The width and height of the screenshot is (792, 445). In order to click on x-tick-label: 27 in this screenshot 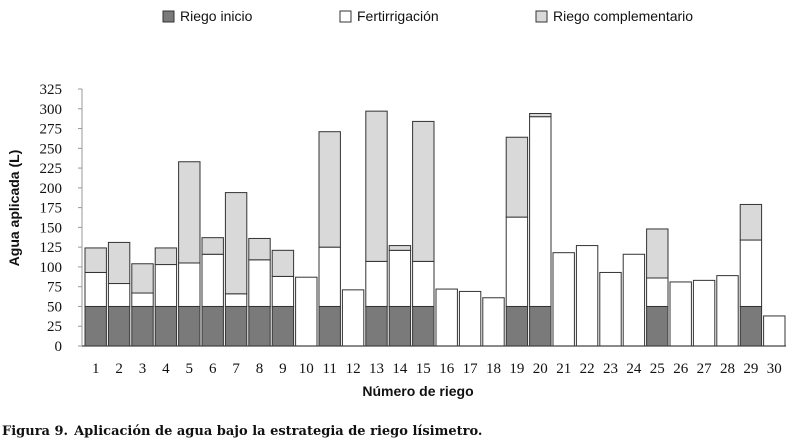, I will do `click(705, 369)`.